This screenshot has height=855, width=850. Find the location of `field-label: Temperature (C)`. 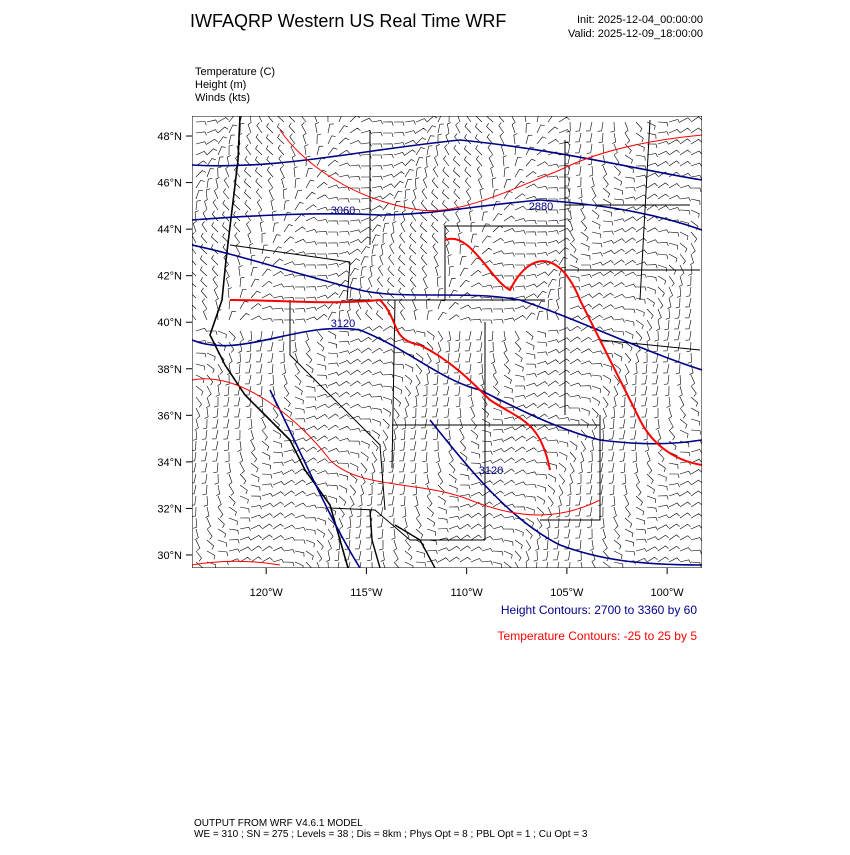

field-label: Temperature (C) is located at coordinates (235, 72).